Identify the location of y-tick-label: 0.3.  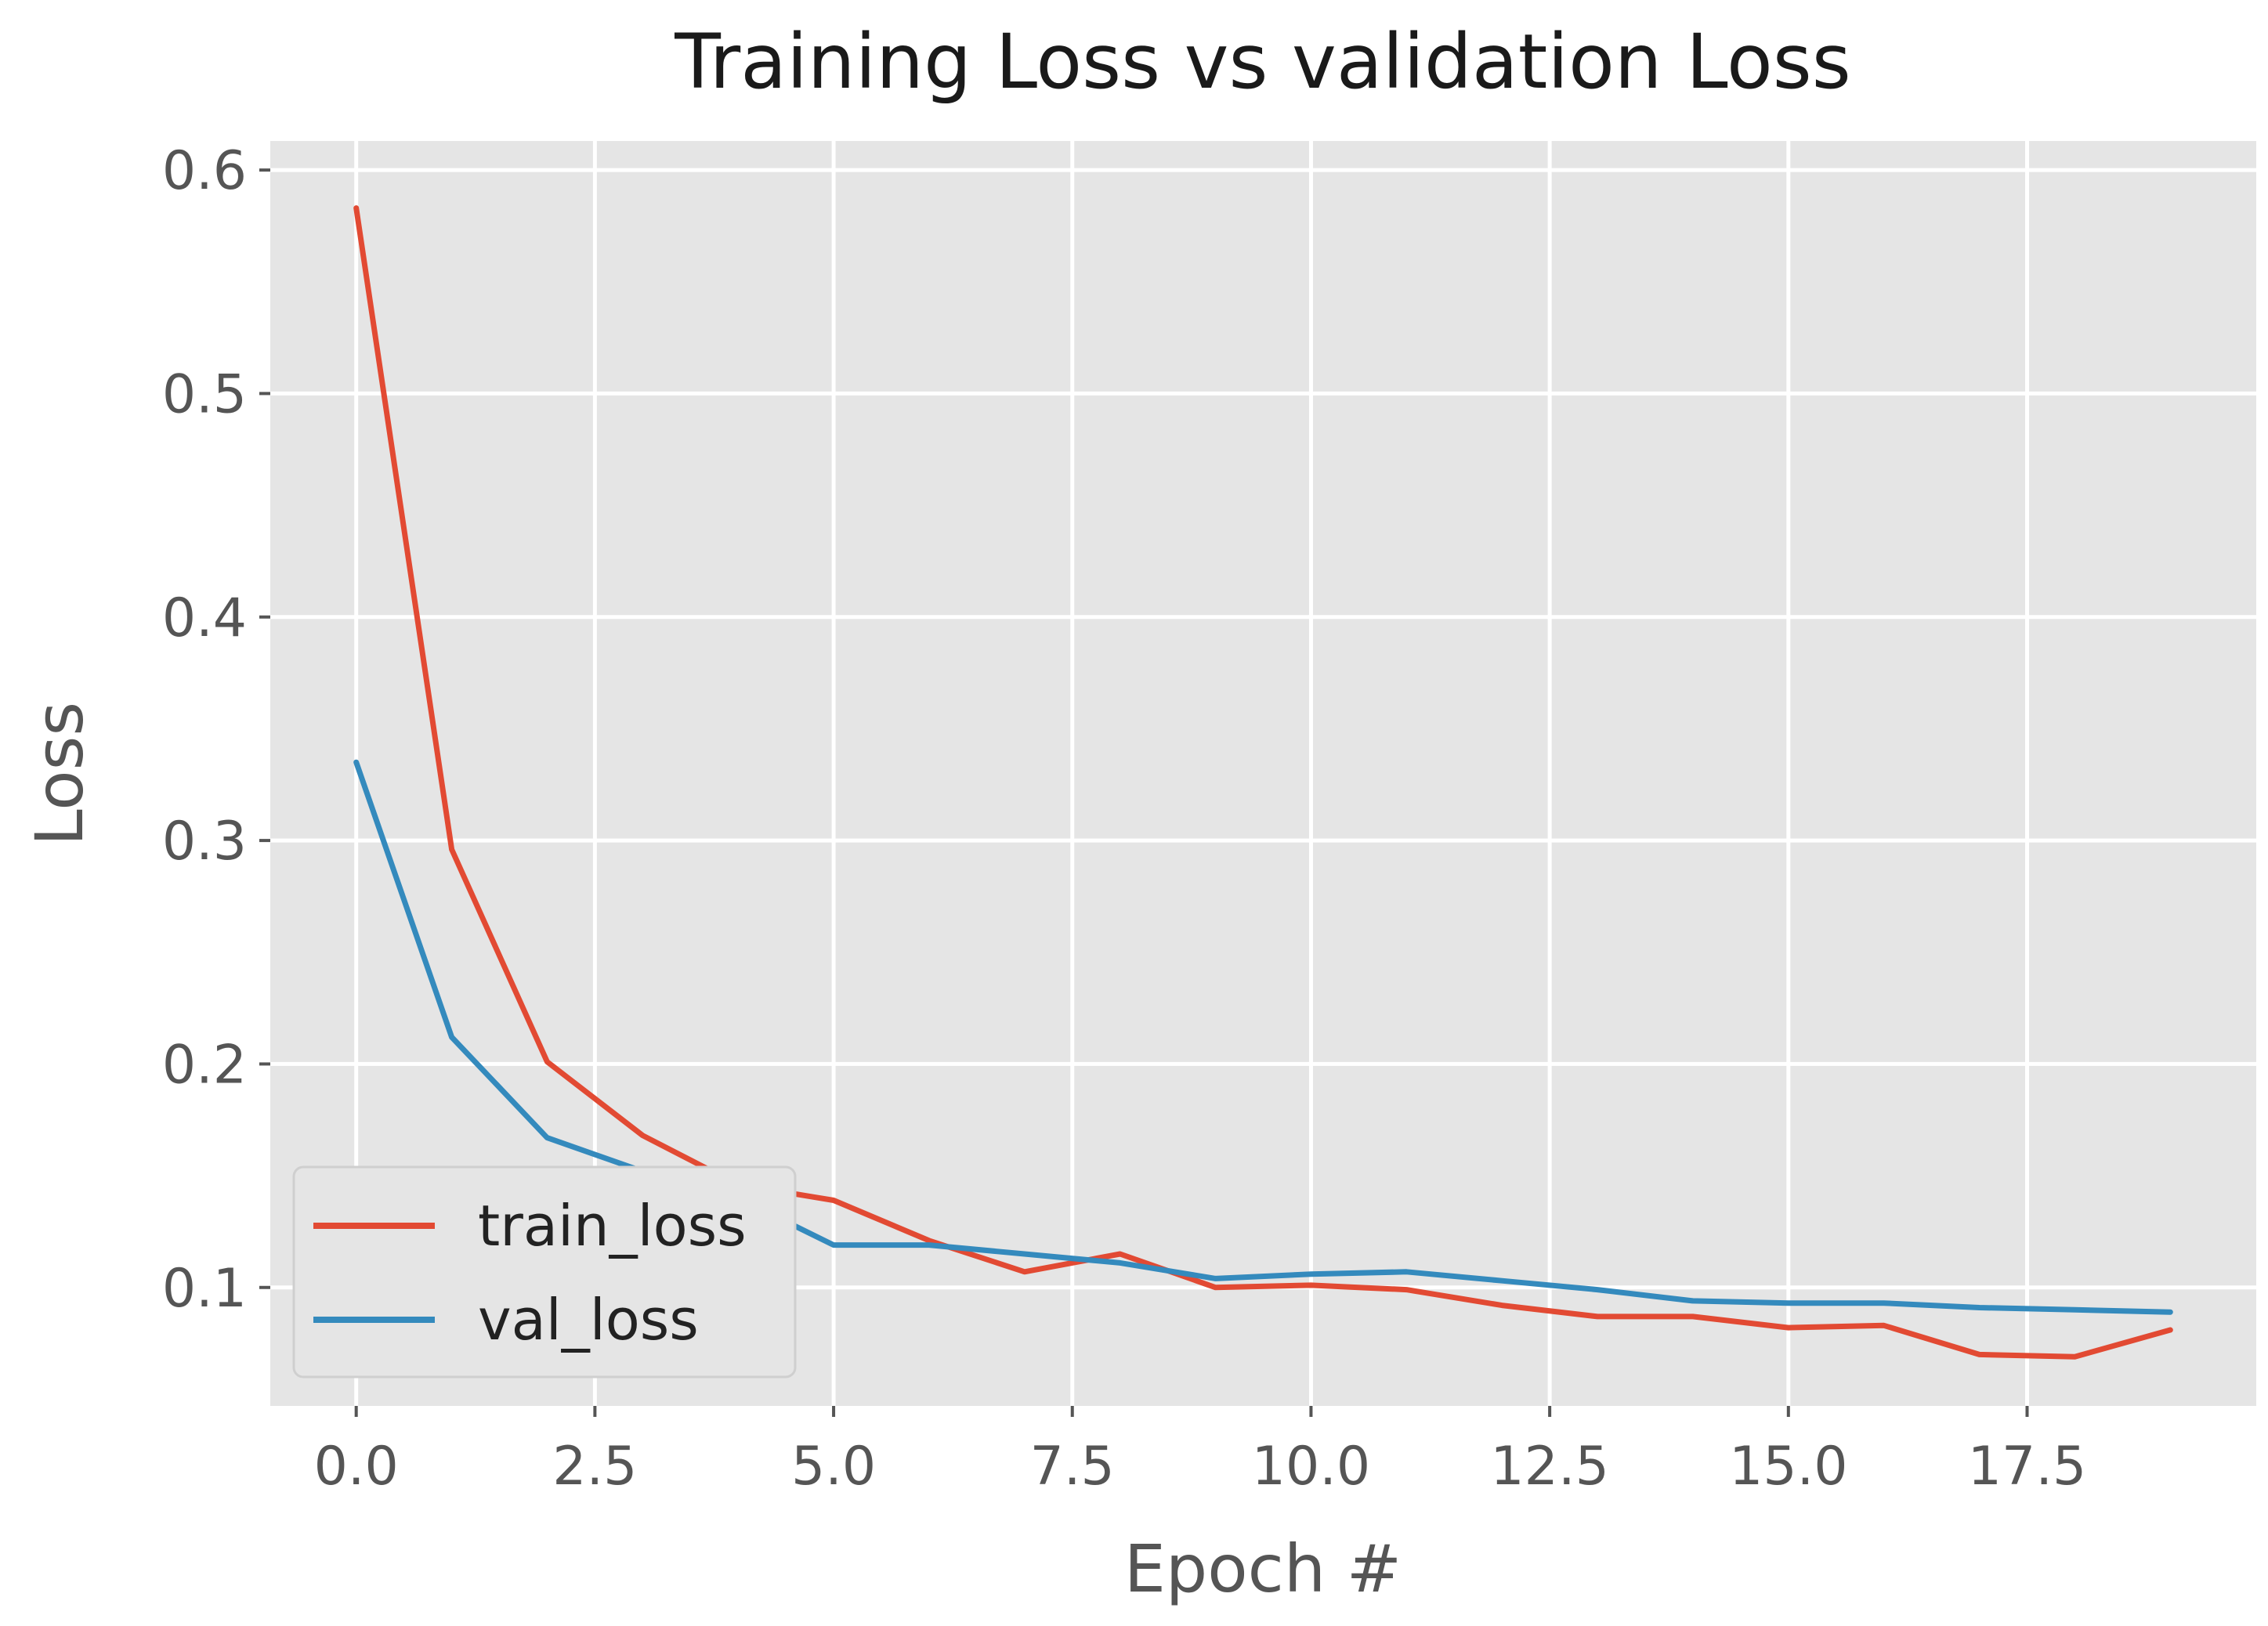
(205, 842).